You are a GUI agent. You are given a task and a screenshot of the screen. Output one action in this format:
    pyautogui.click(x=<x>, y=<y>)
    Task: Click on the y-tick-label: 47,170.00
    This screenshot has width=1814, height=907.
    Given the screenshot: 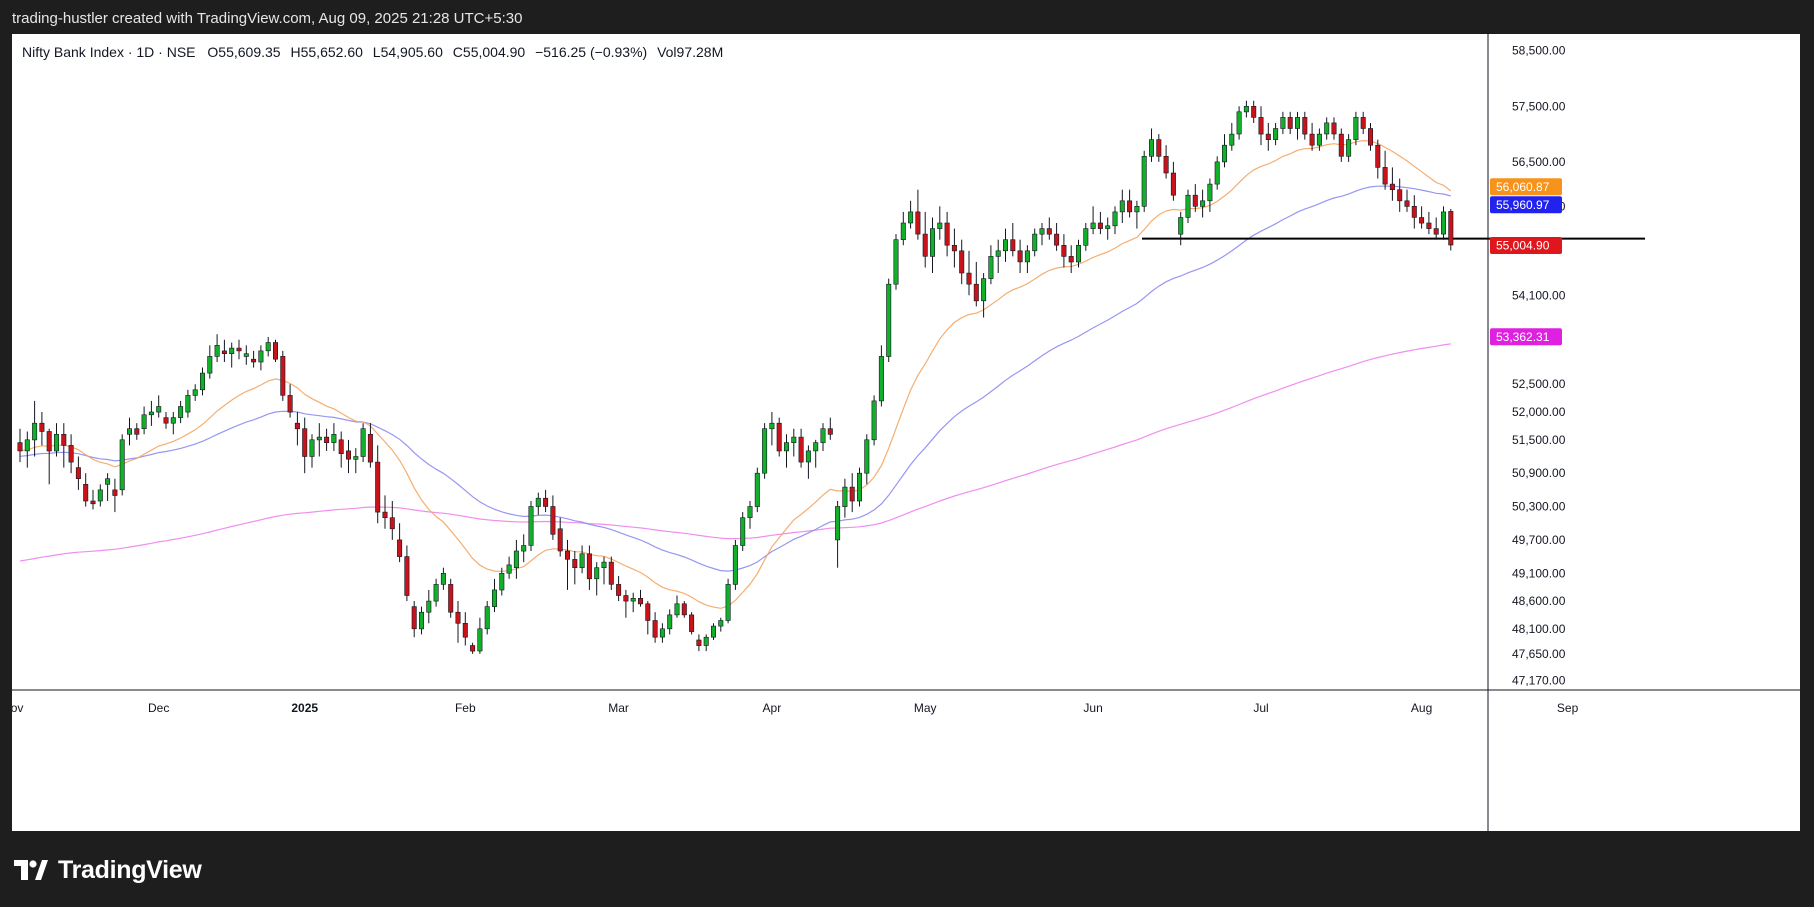 What is the action you would take?
    pyautogui.click(x=1539, y=681)
    